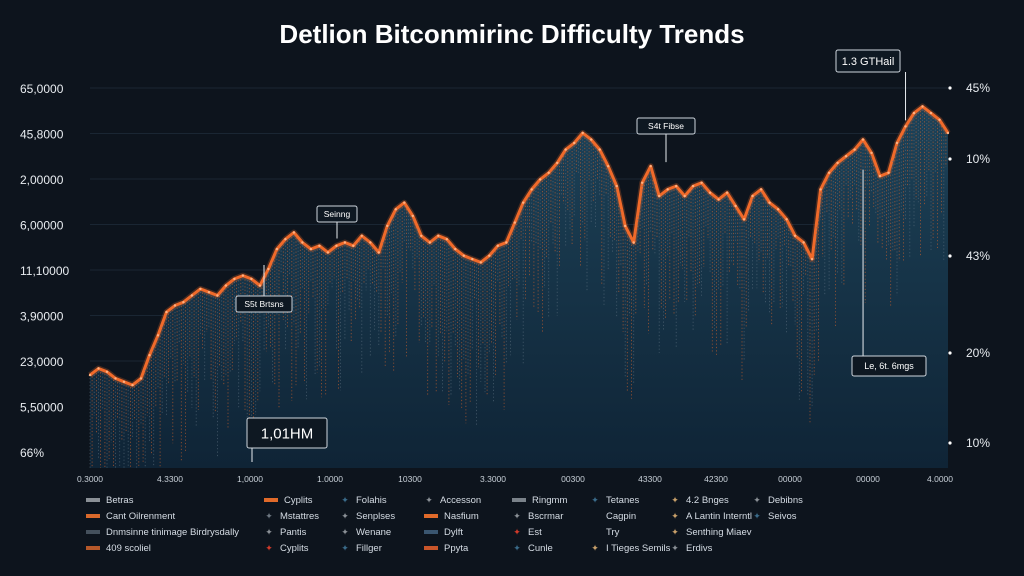 The height and width of the screenshot is (576, 1024). What do you see at coordinates (175, 548) in the screenshot?
I see `legend-item: 409 scoliel` at bounding box center [175, 548].